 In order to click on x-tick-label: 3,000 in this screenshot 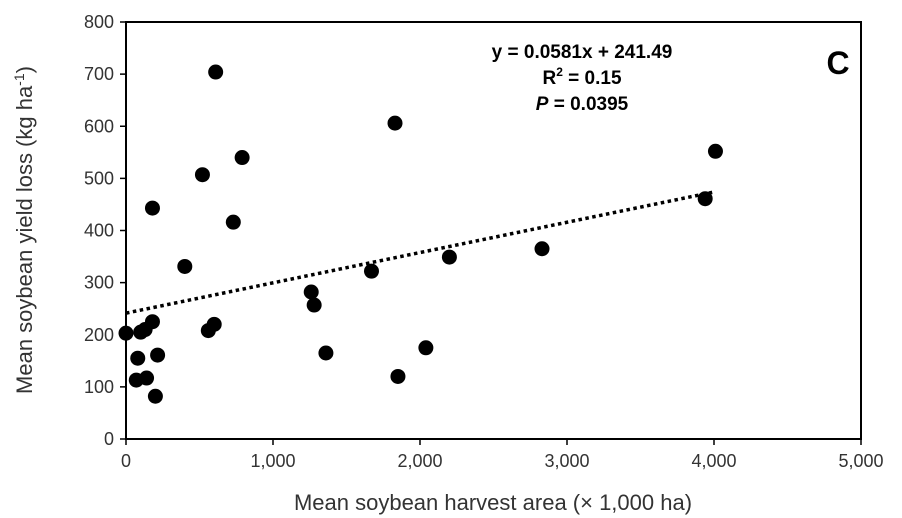, I will do `click(566, 461)`.